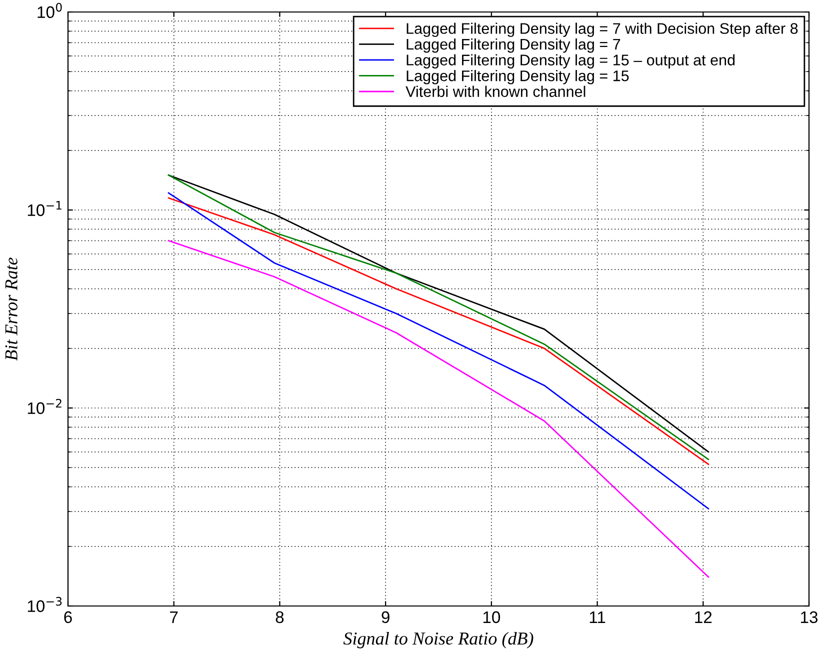 The image size is (832, 662). Describe the element at coordinates (50, 10) in the screenshot. I see `y-tick-label: 10$^{0}$` at that location.